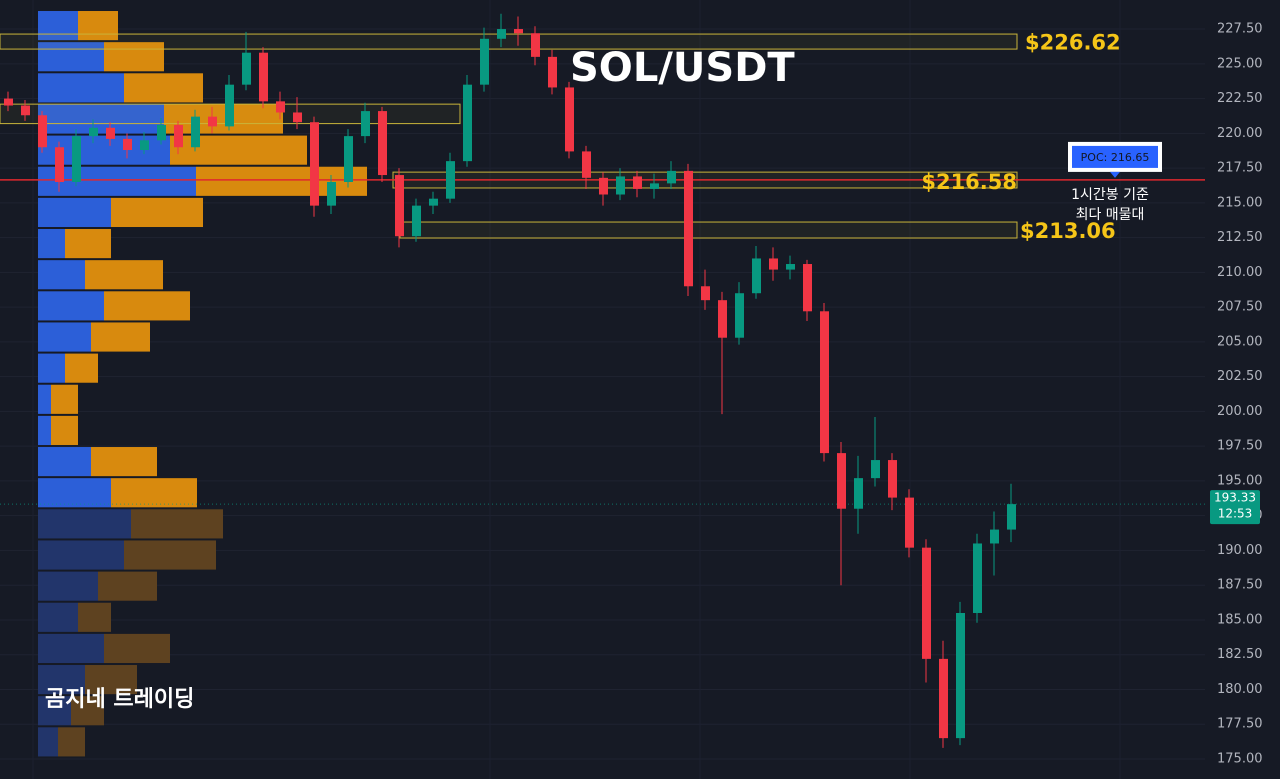 The width and height of the screenshot is (1280, 779). I want to click on poc-box-inner, so click(1115, 156).